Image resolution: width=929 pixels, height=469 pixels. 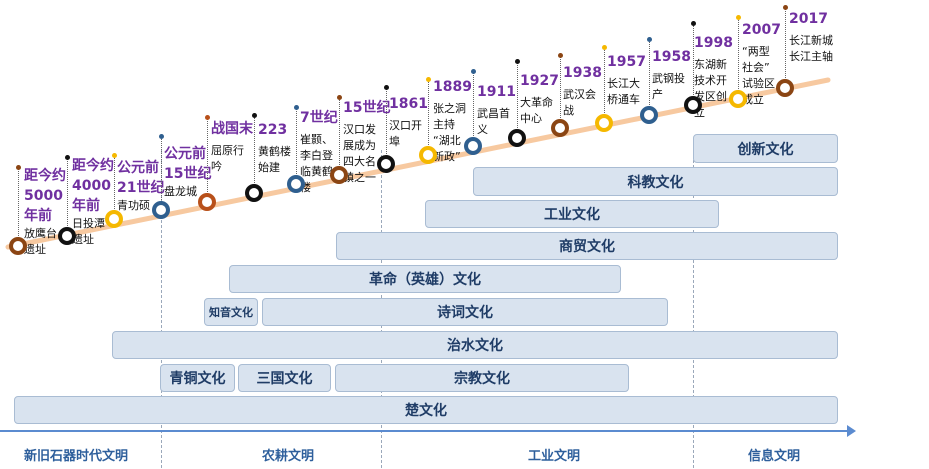 I want to click on era-label-information: 信息文明, so click(x=774, y=456).